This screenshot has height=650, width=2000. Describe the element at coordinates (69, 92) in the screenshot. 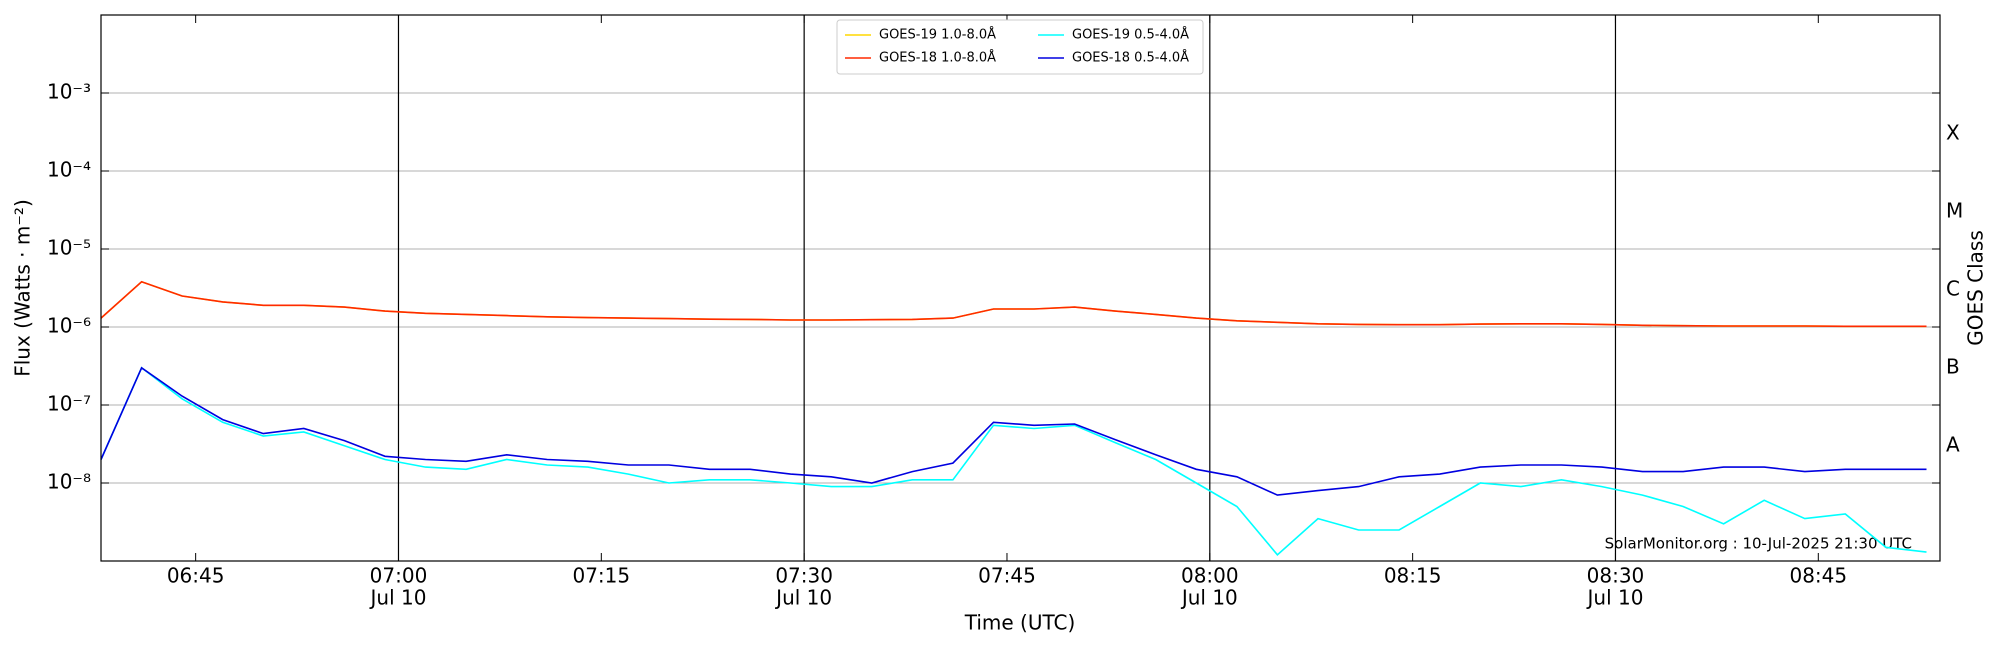

I see `y-tick-label: 10⁻³` at that location.